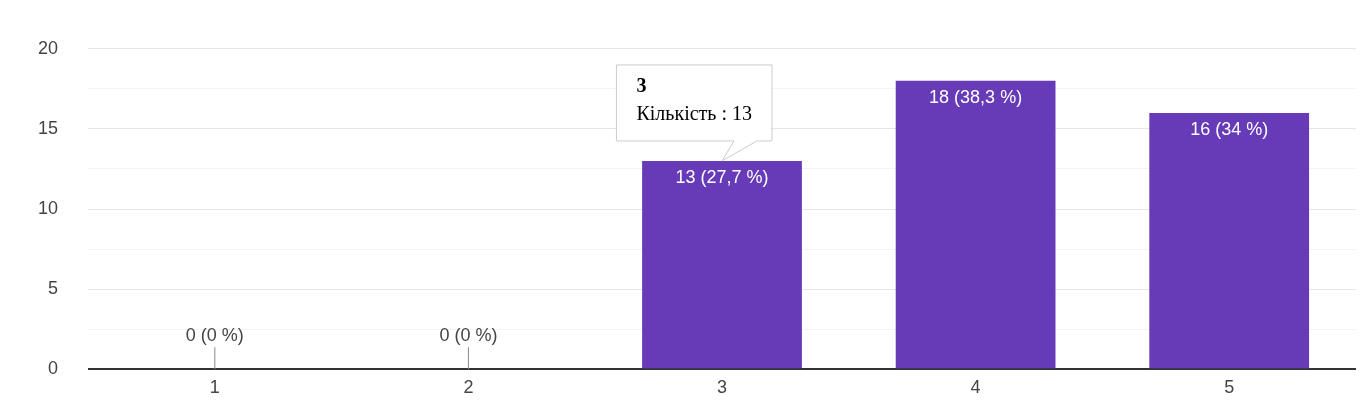 The width and height of the screenshot is (1368, 418). I want to click on y-tick-label: 15, so click(48, 127).